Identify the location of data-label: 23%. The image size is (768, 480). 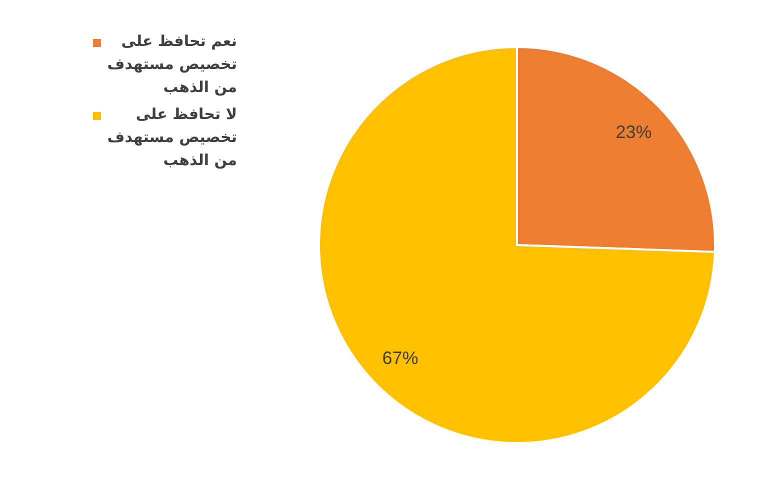
(634, 132).